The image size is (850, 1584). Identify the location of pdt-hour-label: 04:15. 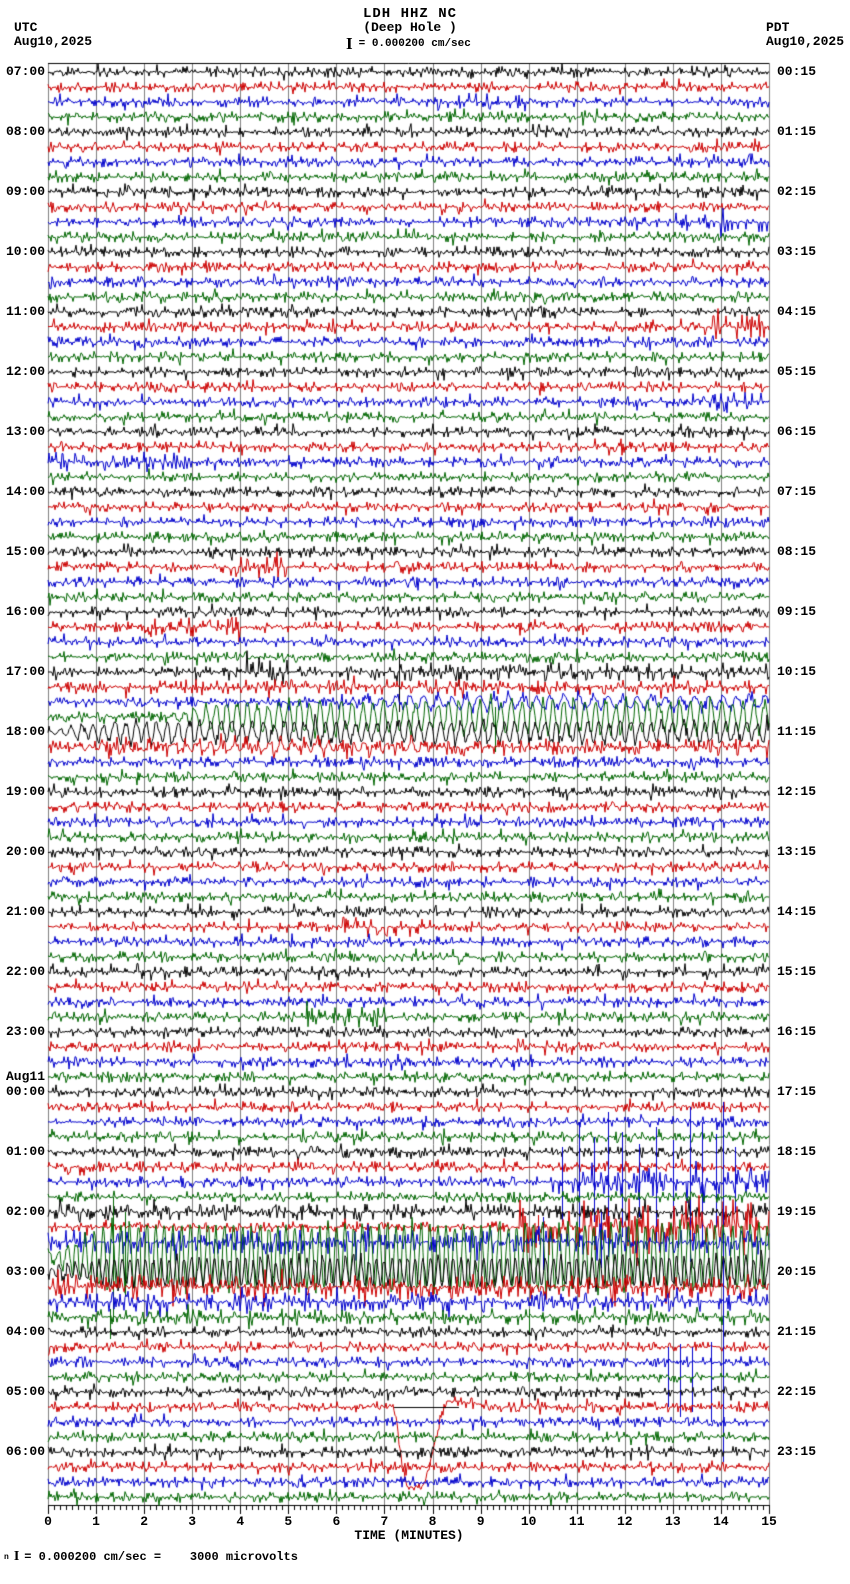
(797, 311).